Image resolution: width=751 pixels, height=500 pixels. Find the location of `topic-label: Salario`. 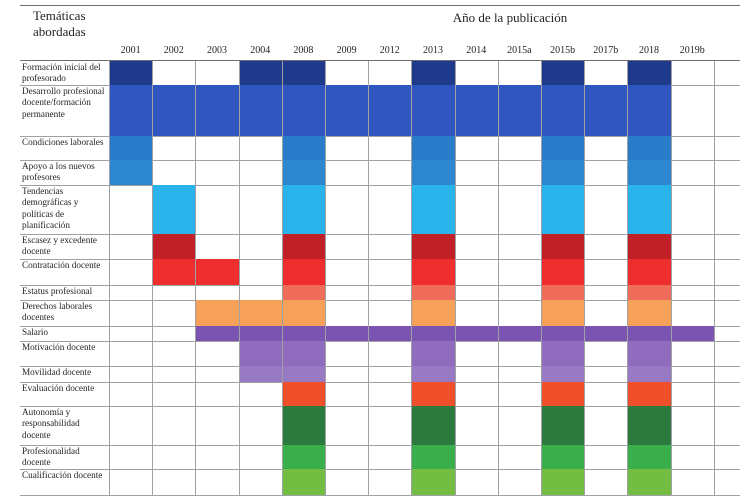

topic-label: Salario is located at coordinates (35, 332).